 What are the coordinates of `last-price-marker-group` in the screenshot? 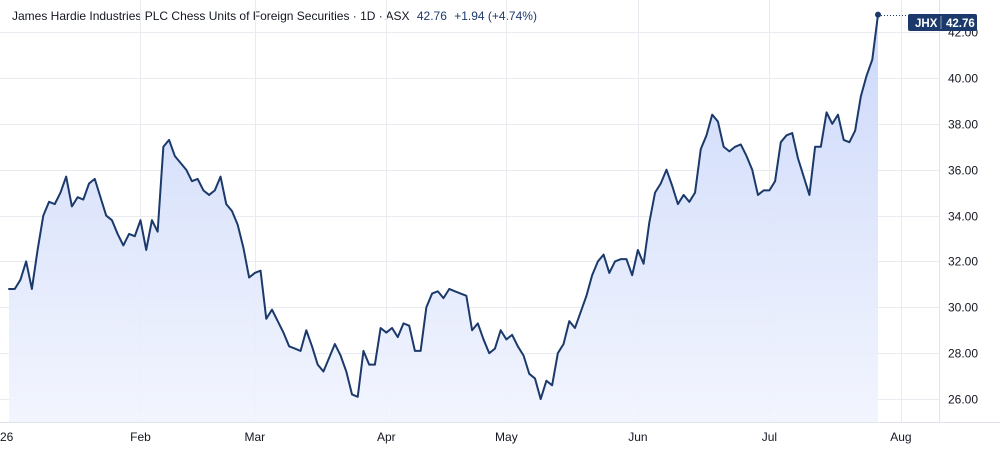 It's located at (891, 14).